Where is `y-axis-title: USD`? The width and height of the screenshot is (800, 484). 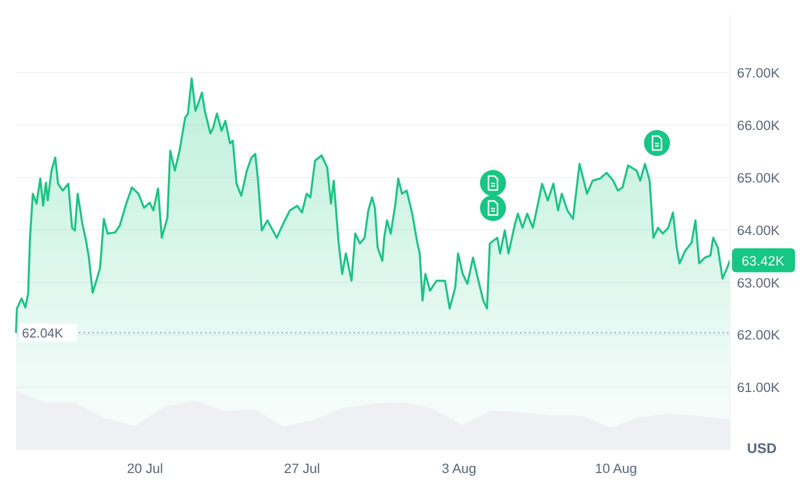 y-axis-title: USD is located at coordinates (762, 448).